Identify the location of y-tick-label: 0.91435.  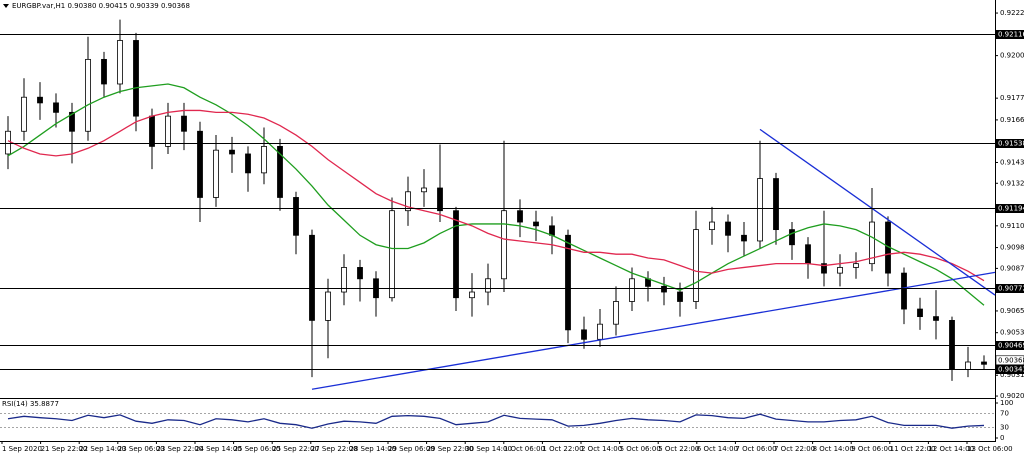
(1012, 162).